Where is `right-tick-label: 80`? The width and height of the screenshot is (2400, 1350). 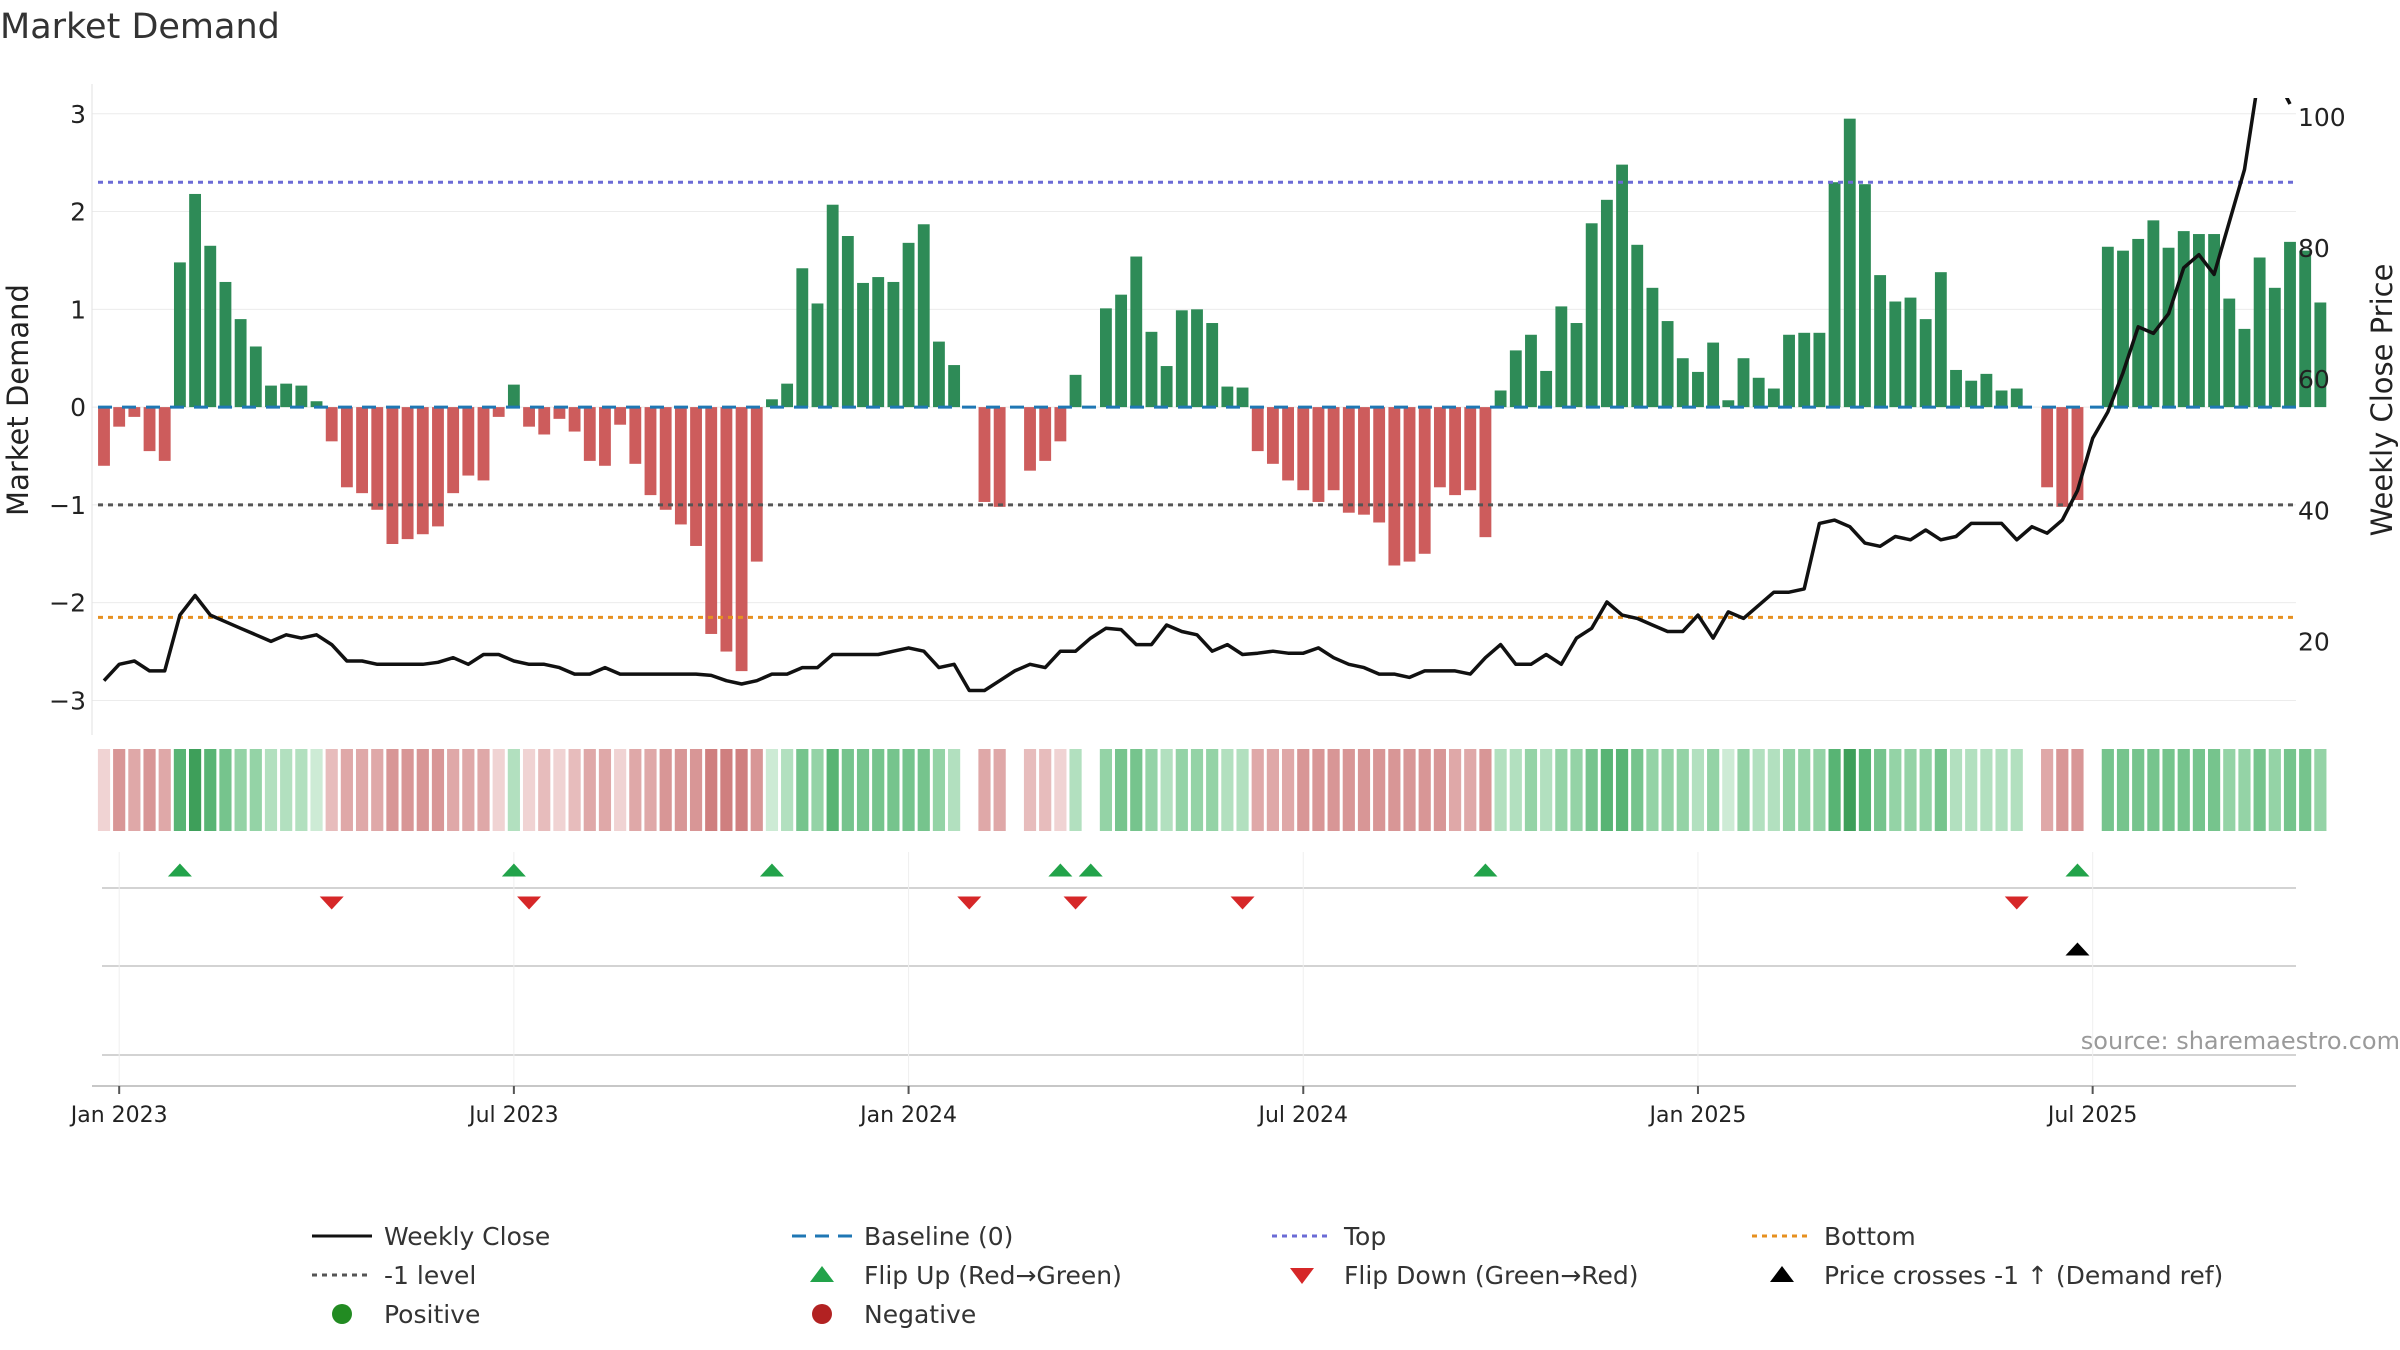
right-tick-label: 80 is located at coordinates (2314, 248).